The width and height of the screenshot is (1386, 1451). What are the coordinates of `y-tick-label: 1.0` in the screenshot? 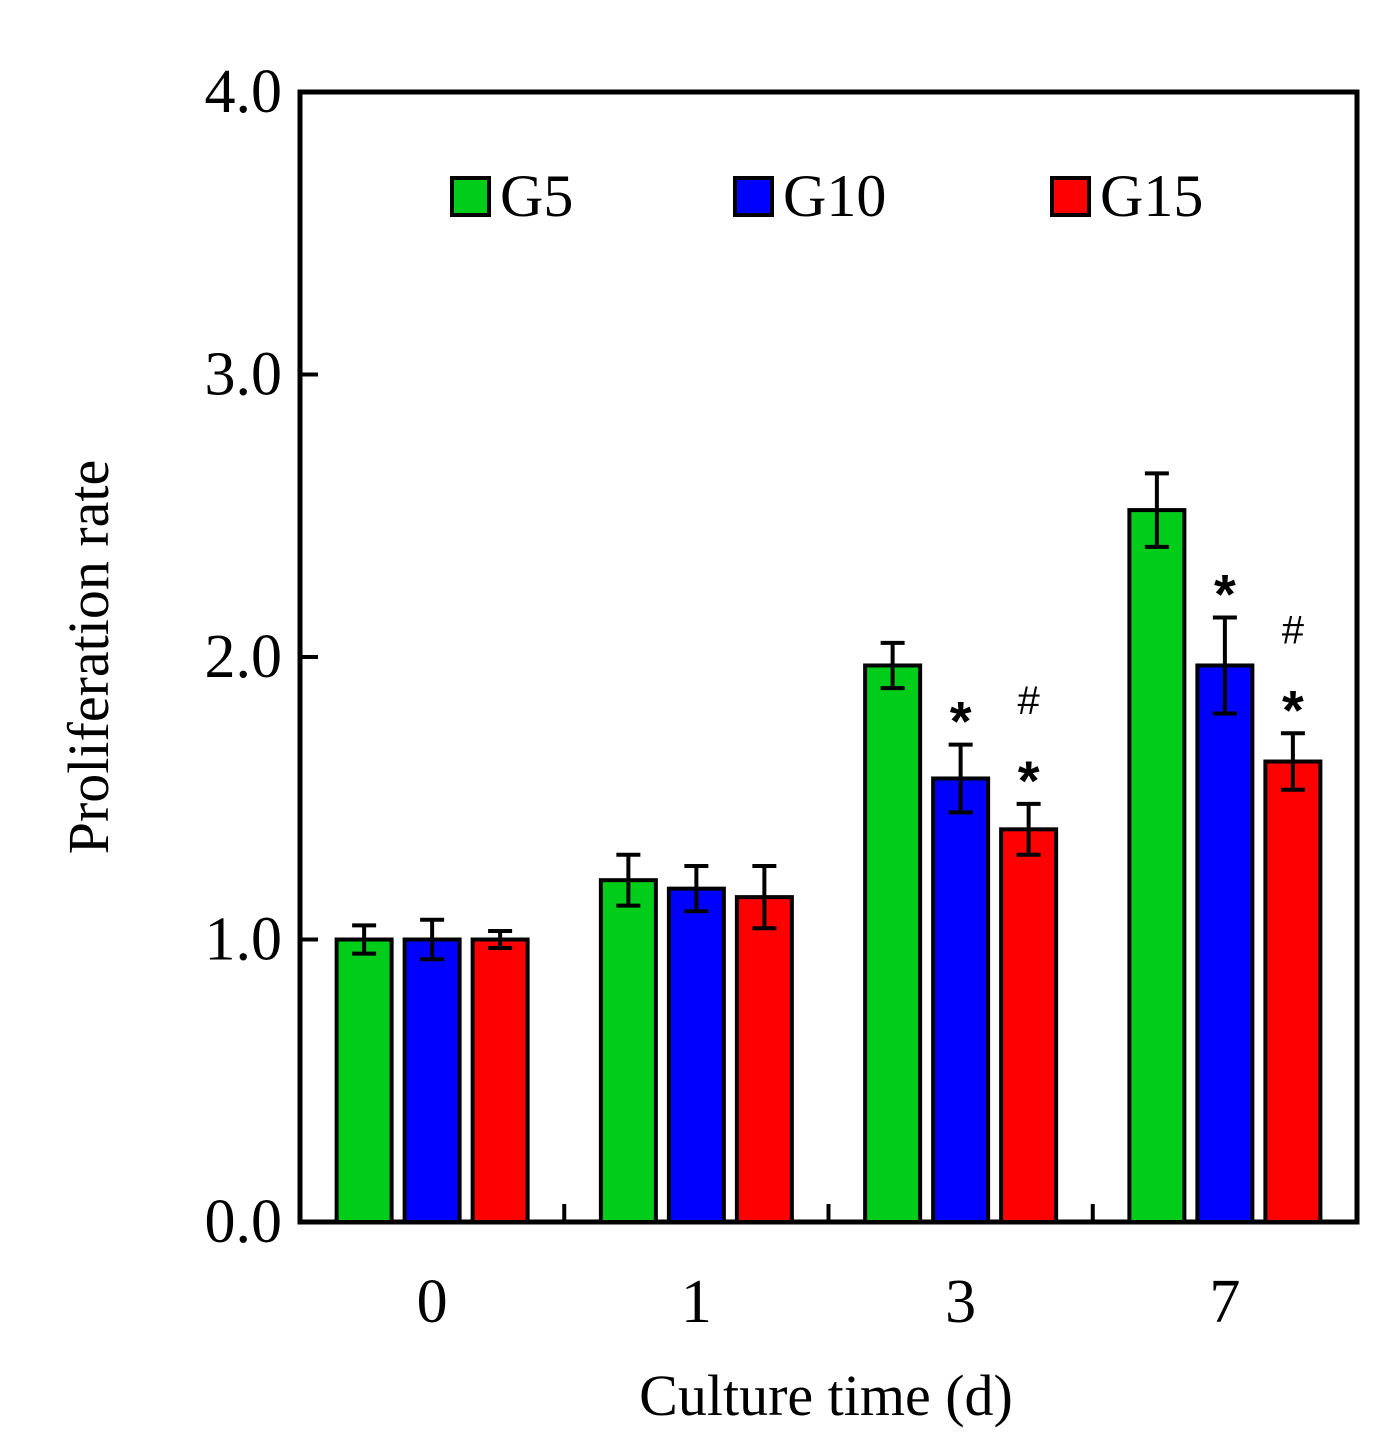 It's located at (244, 940).